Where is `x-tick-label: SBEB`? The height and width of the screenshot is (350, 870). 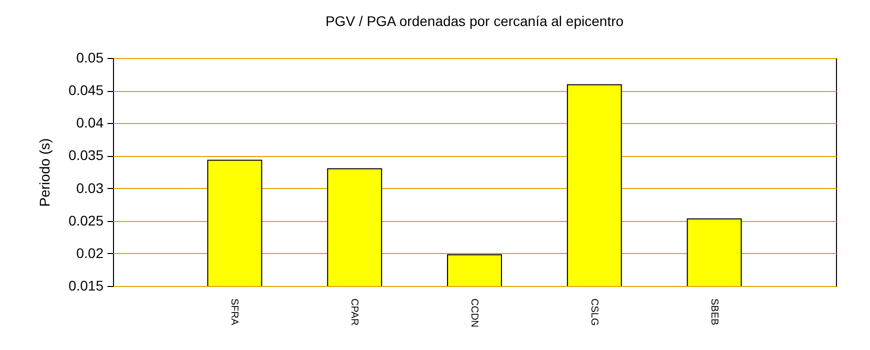
x-tick-label: SBEB is located at coordinates (714, 312).